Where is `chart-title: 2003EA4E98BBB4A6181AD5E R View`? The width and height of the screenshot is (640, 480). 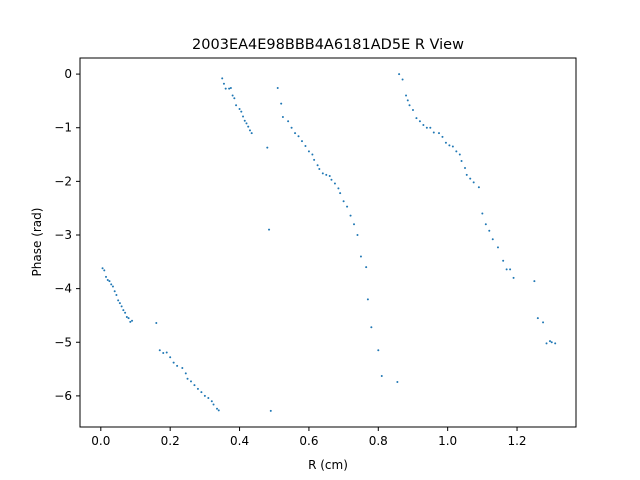
chart-title: 2003EA4E98BBB4A6181AD5E R View is located at coordinates (328, 45).